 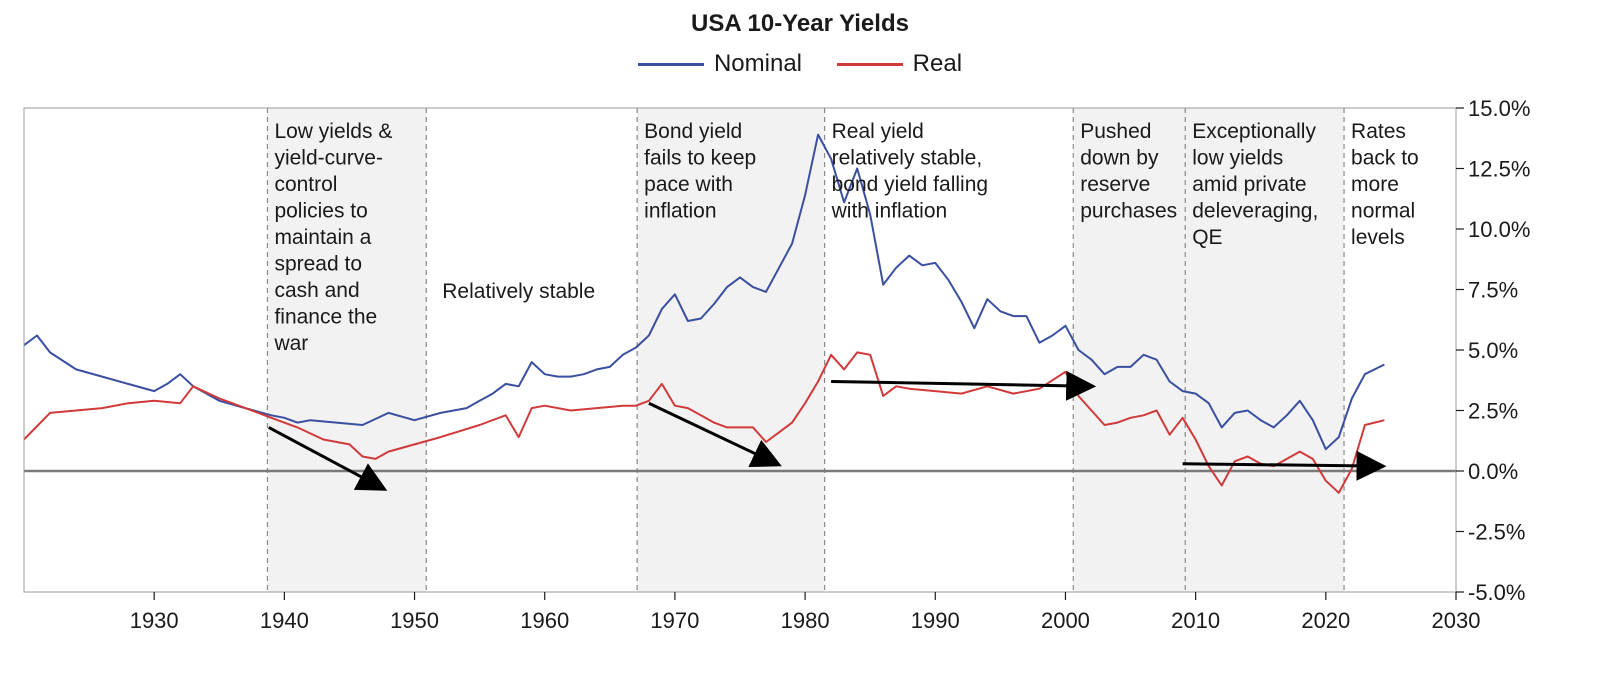 I want to click on legend-item-real: Real, so click(x=899, y=64).